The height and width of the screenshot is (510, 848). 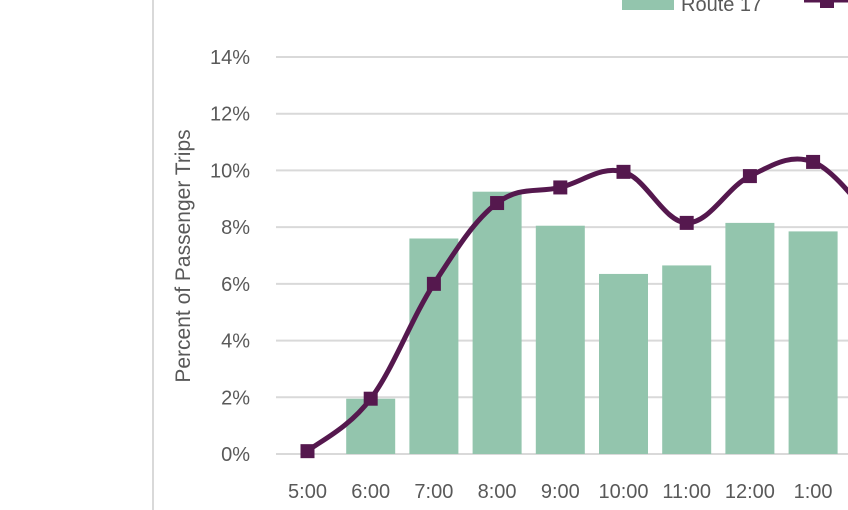 What do you see at coordinates (230, 256) in the screenshot?
I see `y-tick-labels: 0% 2% 4% 6% 8% 10% 12% 14%` at bounding box center [230, 256].